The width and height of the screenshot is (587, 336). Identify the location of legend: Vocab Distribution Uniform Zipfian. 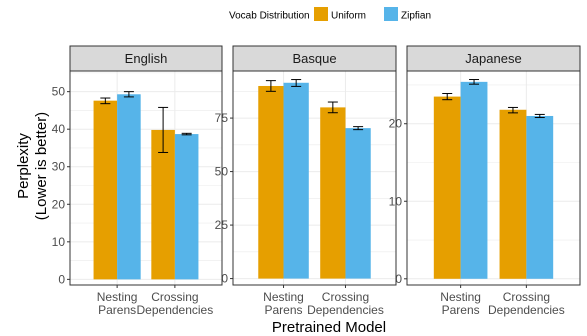
(330, 14).